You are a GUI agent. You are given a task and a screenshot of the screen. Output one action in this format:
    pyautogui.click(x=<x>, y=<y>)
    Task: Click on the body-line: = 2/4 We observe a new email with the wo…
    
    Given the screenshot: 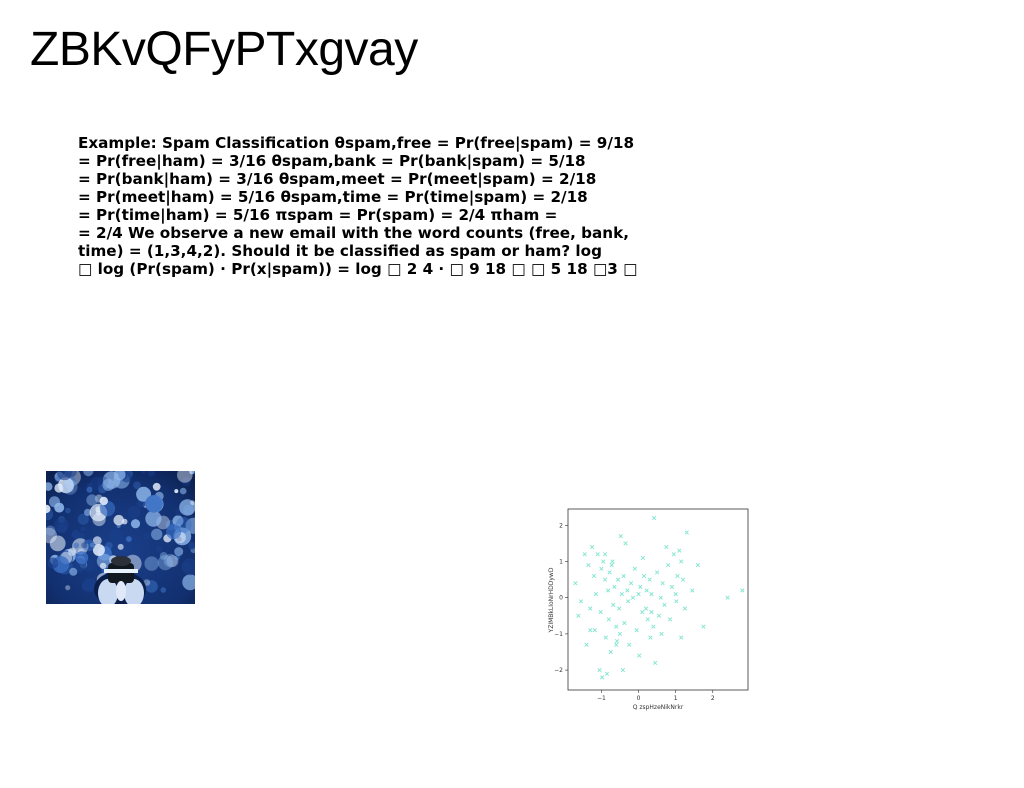 What is the action you would take?
    pyautogui.click(x=353, y=233)
    